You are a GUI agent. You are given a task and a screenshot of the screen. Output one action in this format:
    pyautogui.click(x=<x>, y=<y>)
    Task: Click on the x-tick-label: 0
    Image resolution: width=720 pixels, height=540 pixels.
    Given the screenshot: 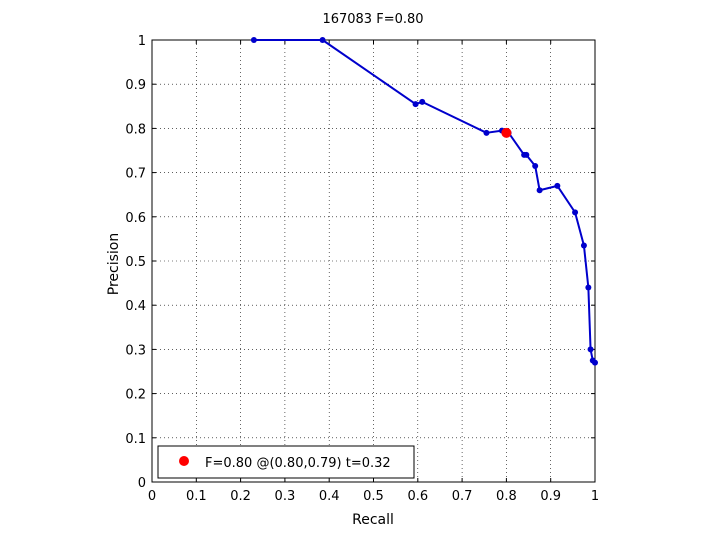 What is the action you would take?
    pyautogui.click(x=152, y=496)
    